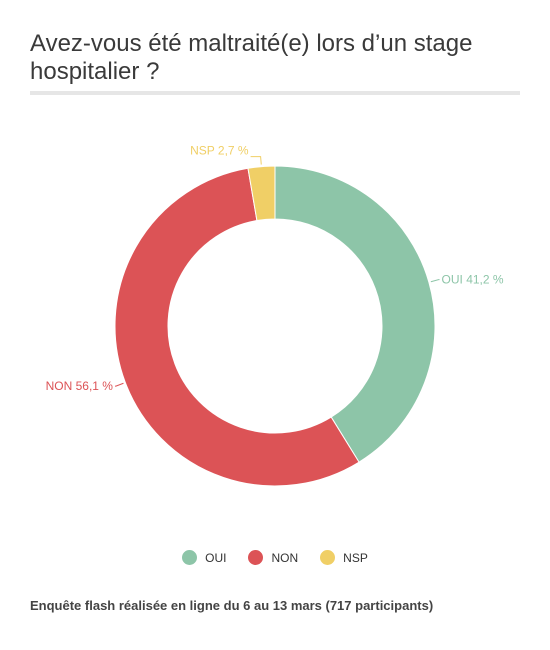 The image size is (550, 650). I want to click on slice-oui, so click(355, 314).